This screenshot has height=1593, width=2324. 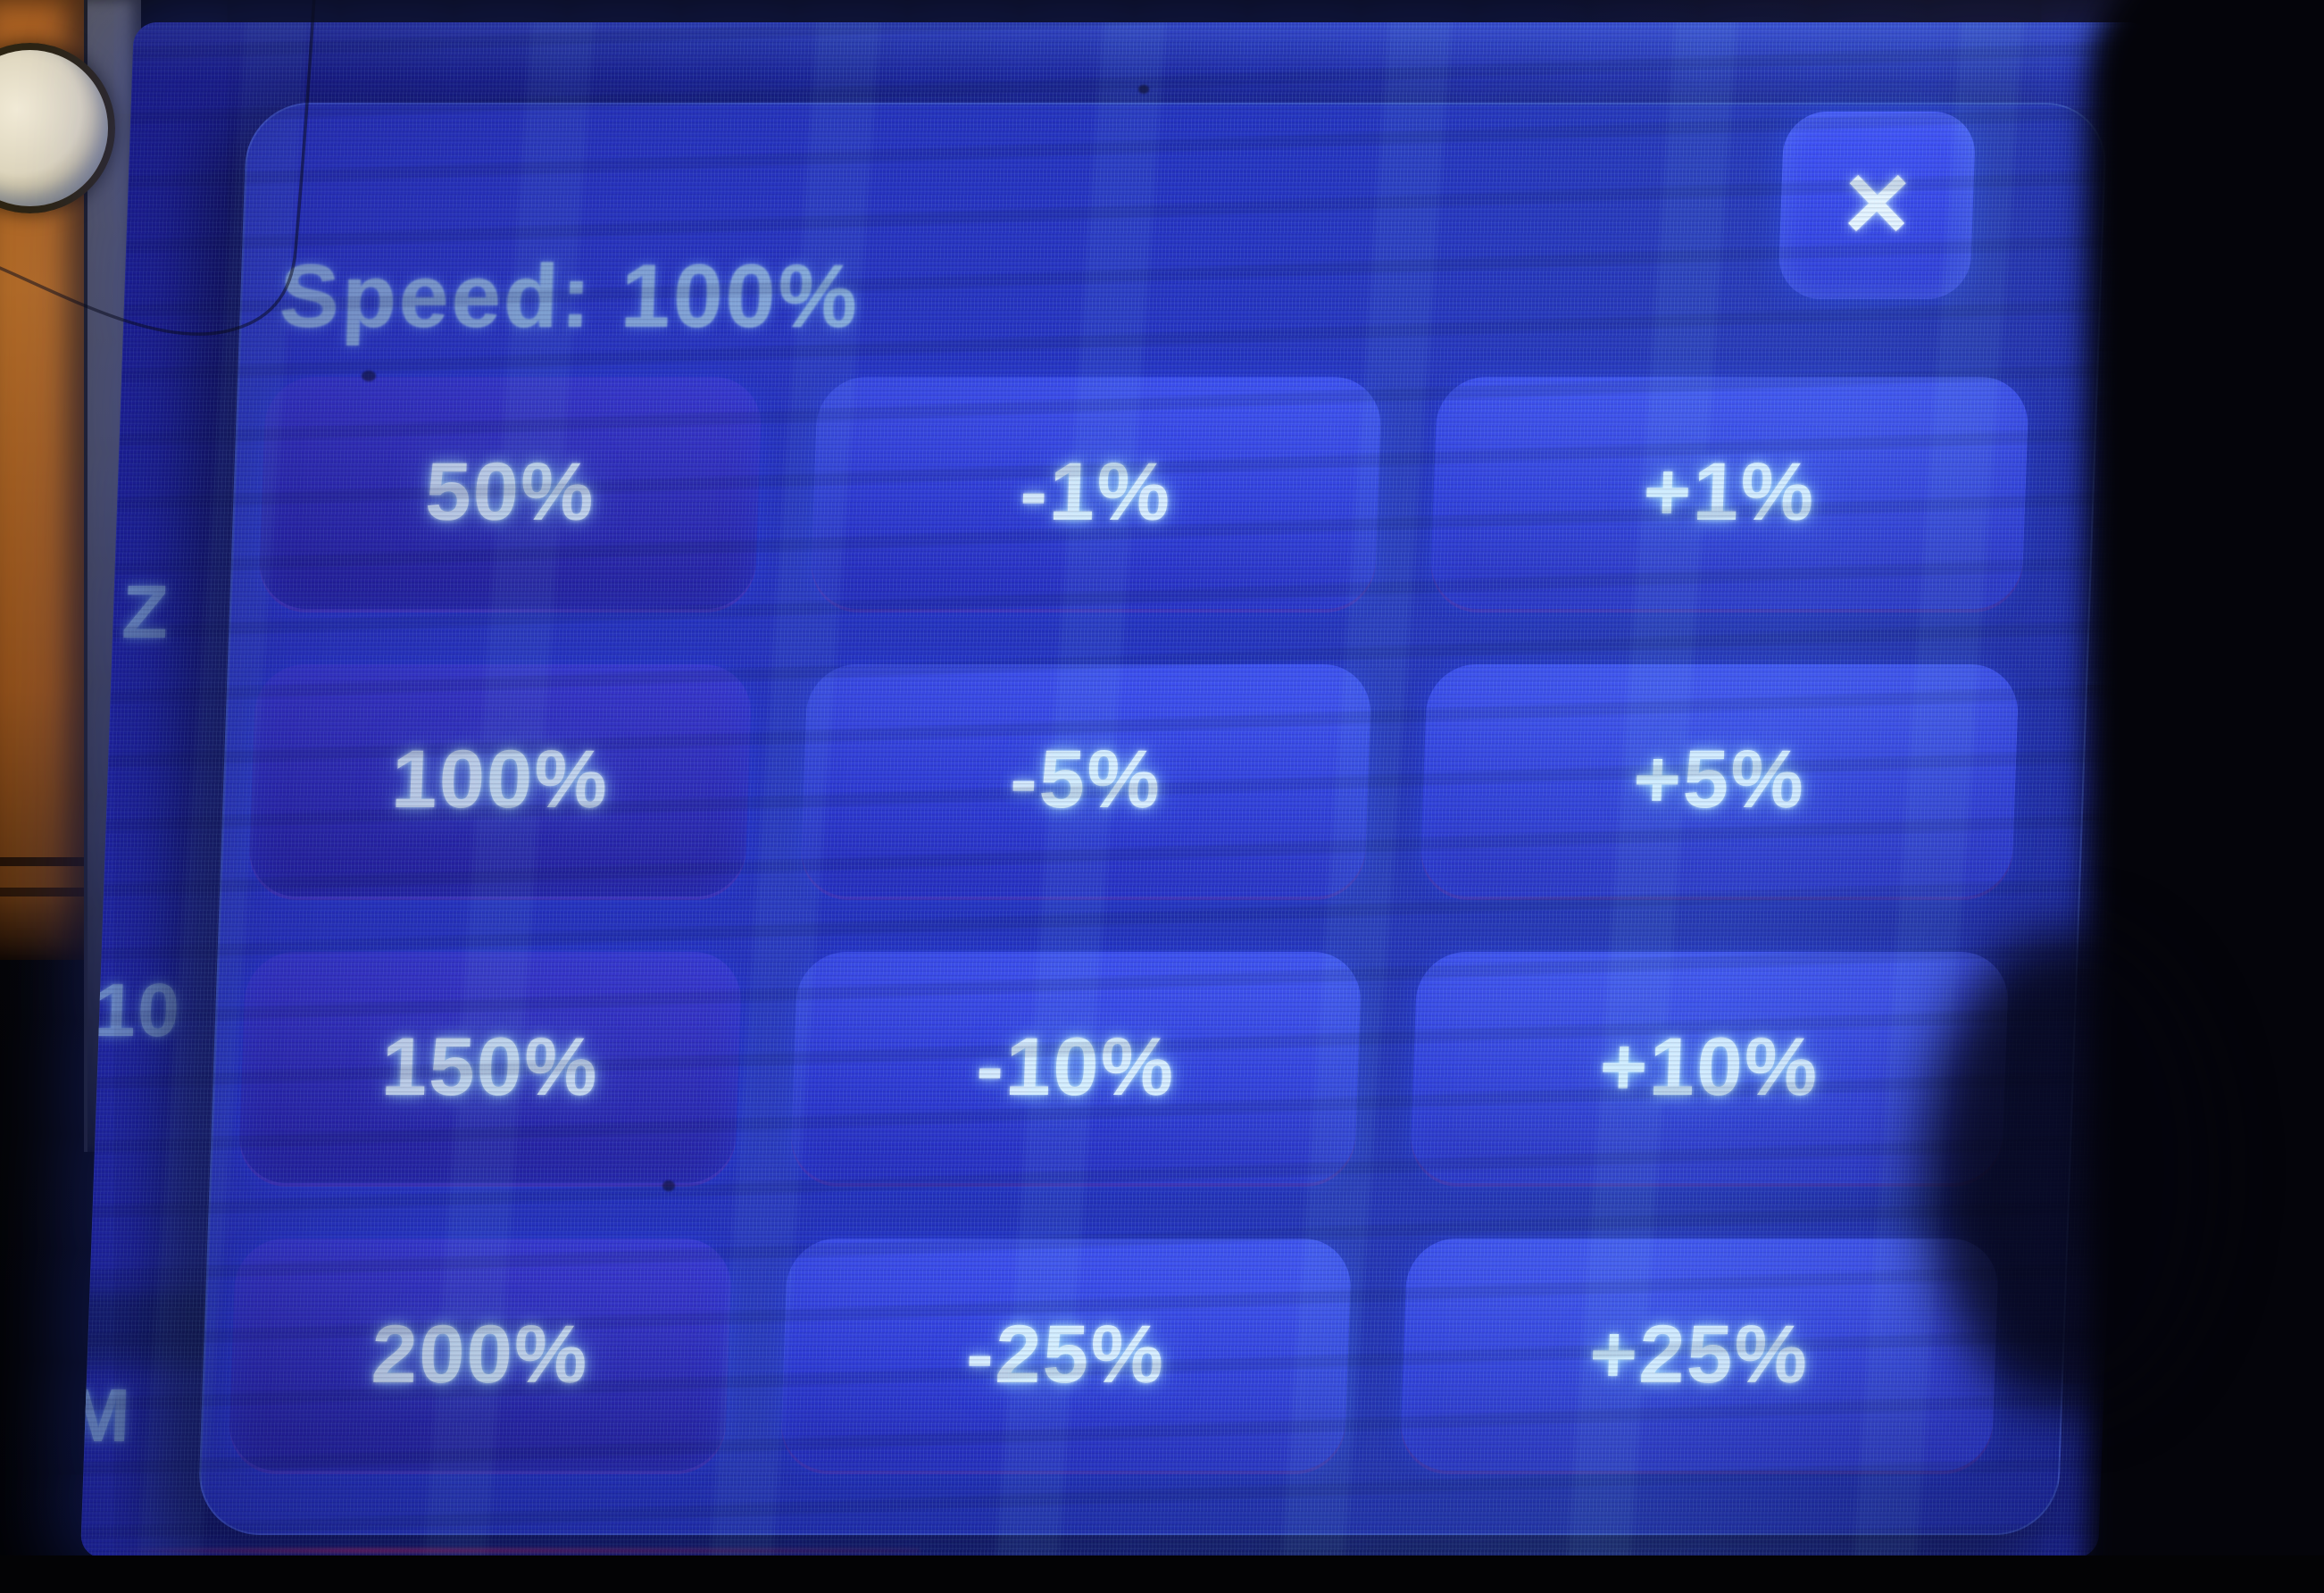 I want to click on speed-dec-25-button: -25%, so click(x=1066, y=1355).